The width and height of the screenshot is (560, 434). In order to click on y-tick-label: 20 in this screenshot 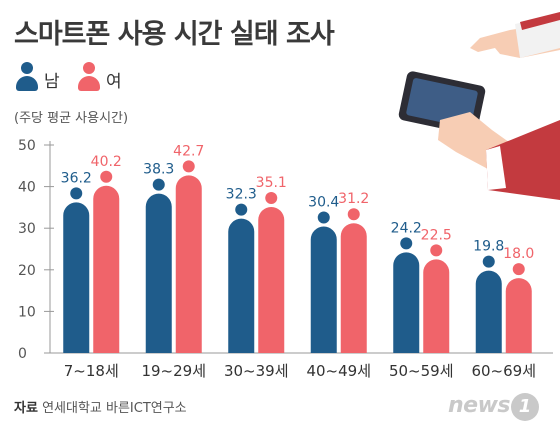, I will do `click(27, 271)`.